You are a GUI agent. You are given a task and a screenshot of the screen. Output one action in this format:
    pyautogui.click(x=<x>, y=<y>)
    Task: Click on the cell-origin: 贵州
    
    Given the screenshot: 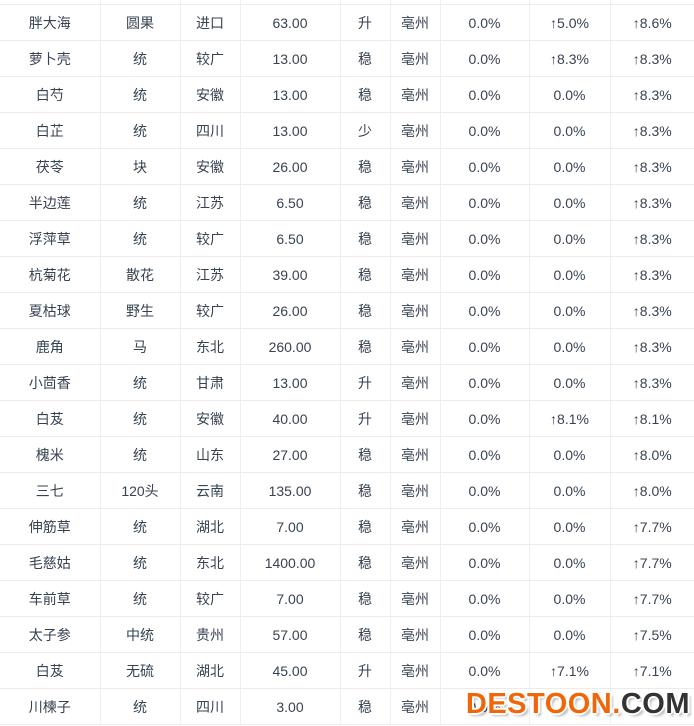 What is the action you would take?
    pyautogui.click(x=210, y=634)
    